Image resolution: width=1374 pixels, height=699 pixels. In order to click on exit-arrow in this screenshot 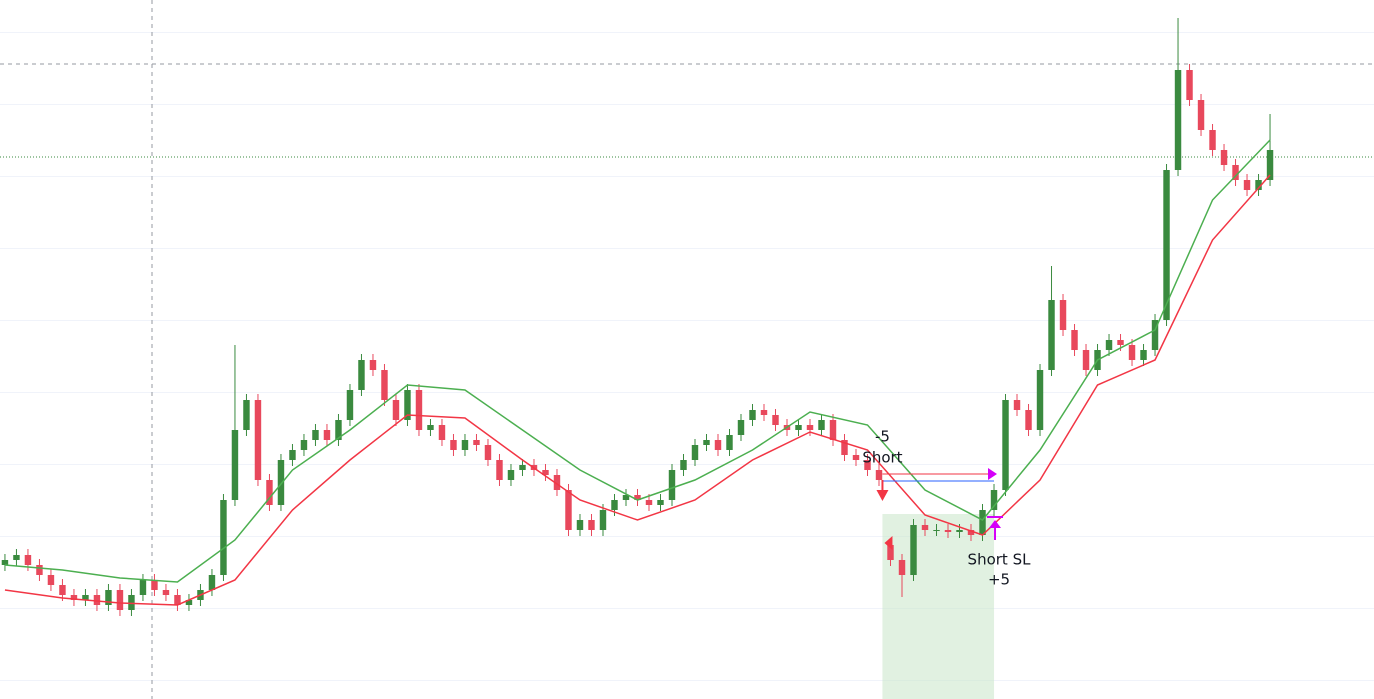, I will do `click(995, 528)`.